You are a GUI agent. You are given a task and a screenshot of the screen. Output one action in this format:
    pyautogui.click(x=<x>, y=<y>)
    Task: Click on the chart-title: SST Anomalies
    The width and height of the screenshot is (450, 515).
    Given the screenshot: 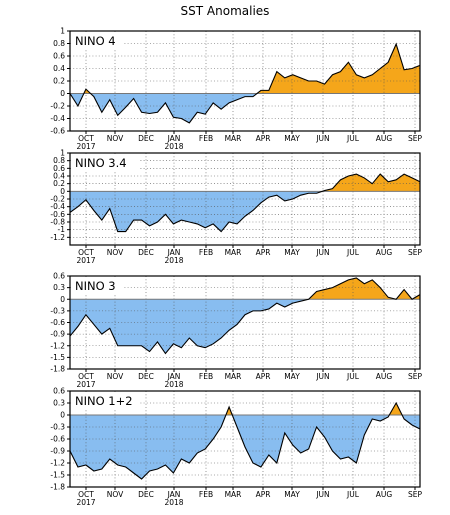 What is the action you would take?
    pyautogui.click(x=225, y=11)
    